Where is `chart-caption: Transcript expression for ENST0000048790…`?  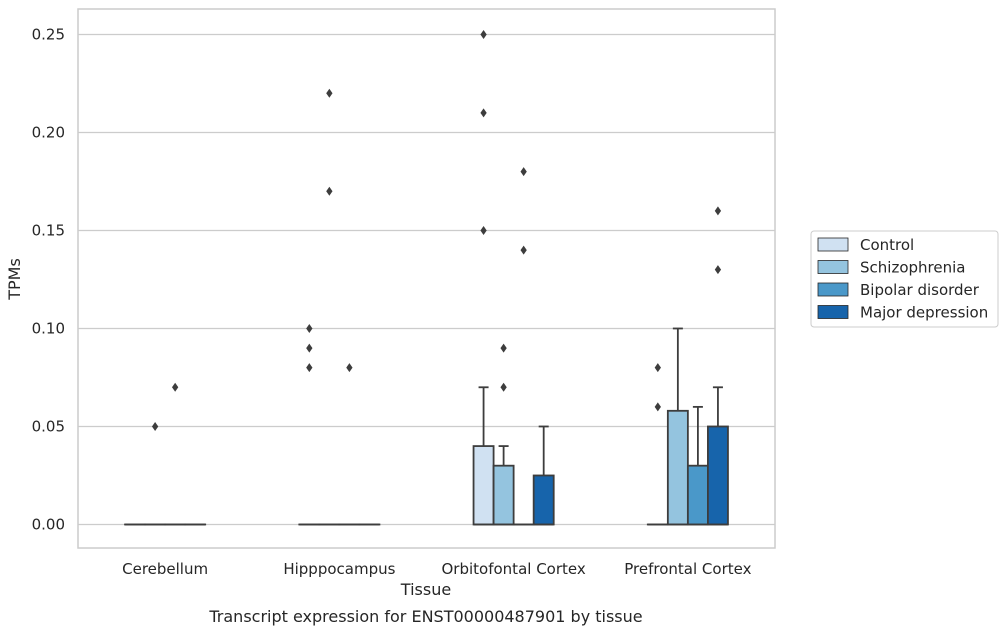 chart-caption: Transcript expression for ENST0000048790… is located at coordinates (425, 616).